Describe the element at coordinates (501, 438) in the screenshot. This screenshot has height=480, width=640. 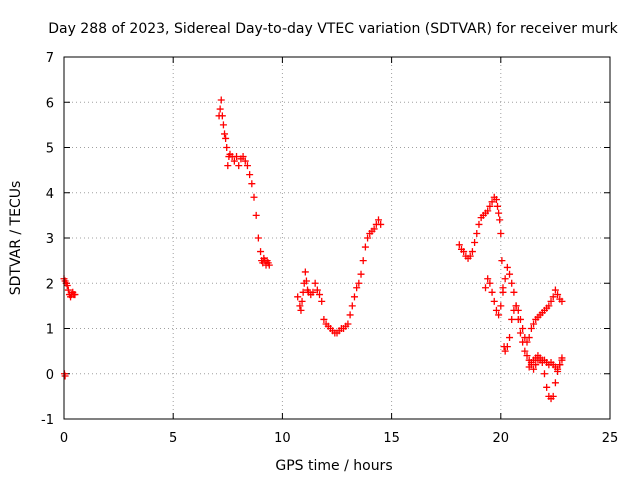
I see `x-tick-label: 20` at that location.